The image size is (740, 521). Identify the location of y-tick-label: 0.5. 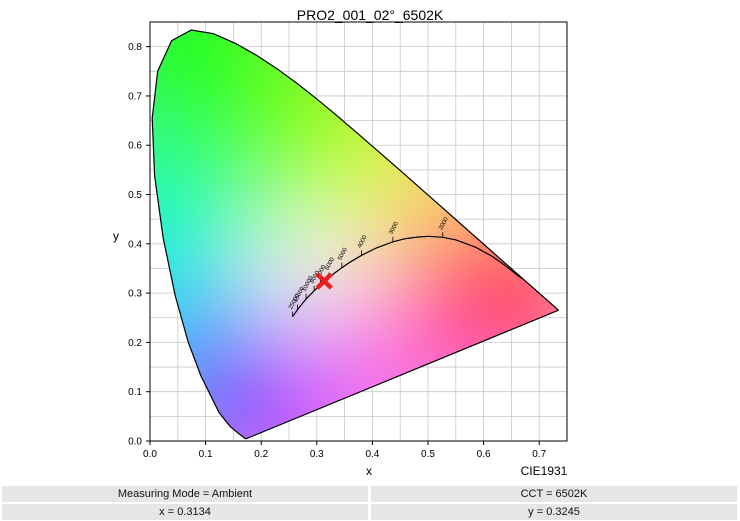
(135, 195).